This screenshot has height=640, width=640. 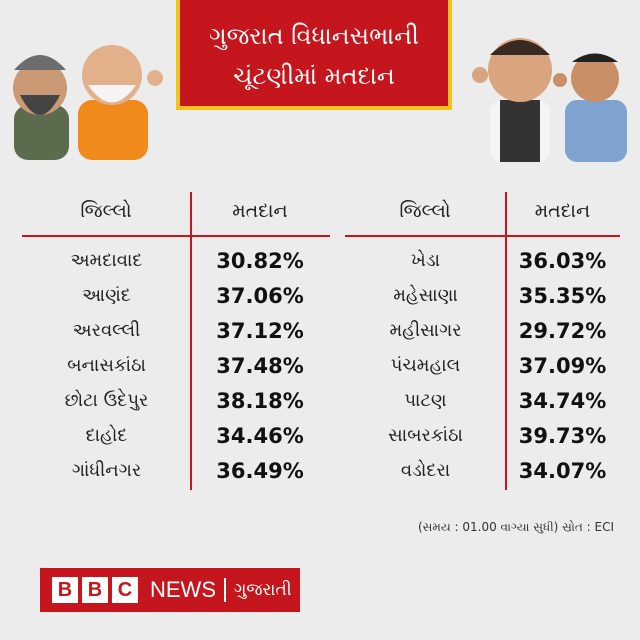 What do you see at coordinates (260, 366) in the screenshot?
I see `turnout-value: 37.48%` at bounding box center [260, 366].